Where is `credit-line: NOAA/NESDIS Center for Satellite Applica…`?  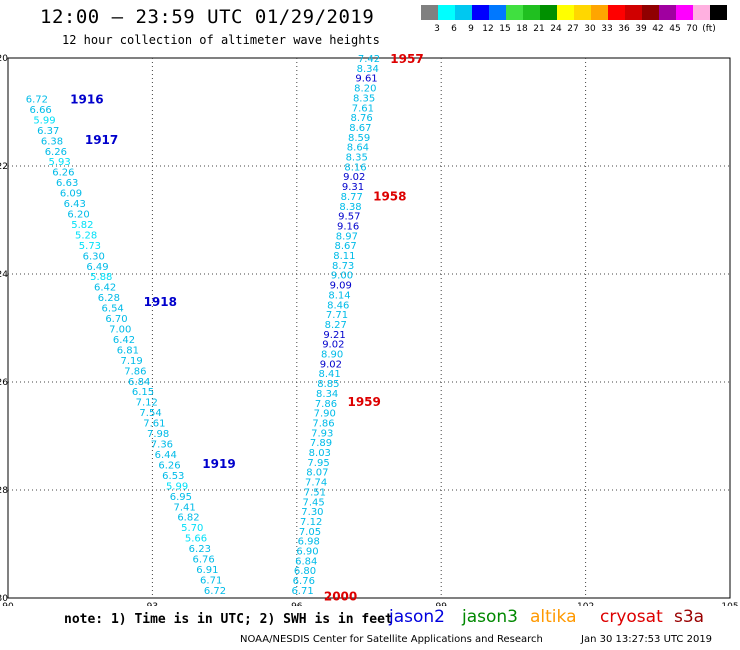
credit-line: NOAA/NESDIS Center for Satellite Applica… is located at coordinates (391, 639).